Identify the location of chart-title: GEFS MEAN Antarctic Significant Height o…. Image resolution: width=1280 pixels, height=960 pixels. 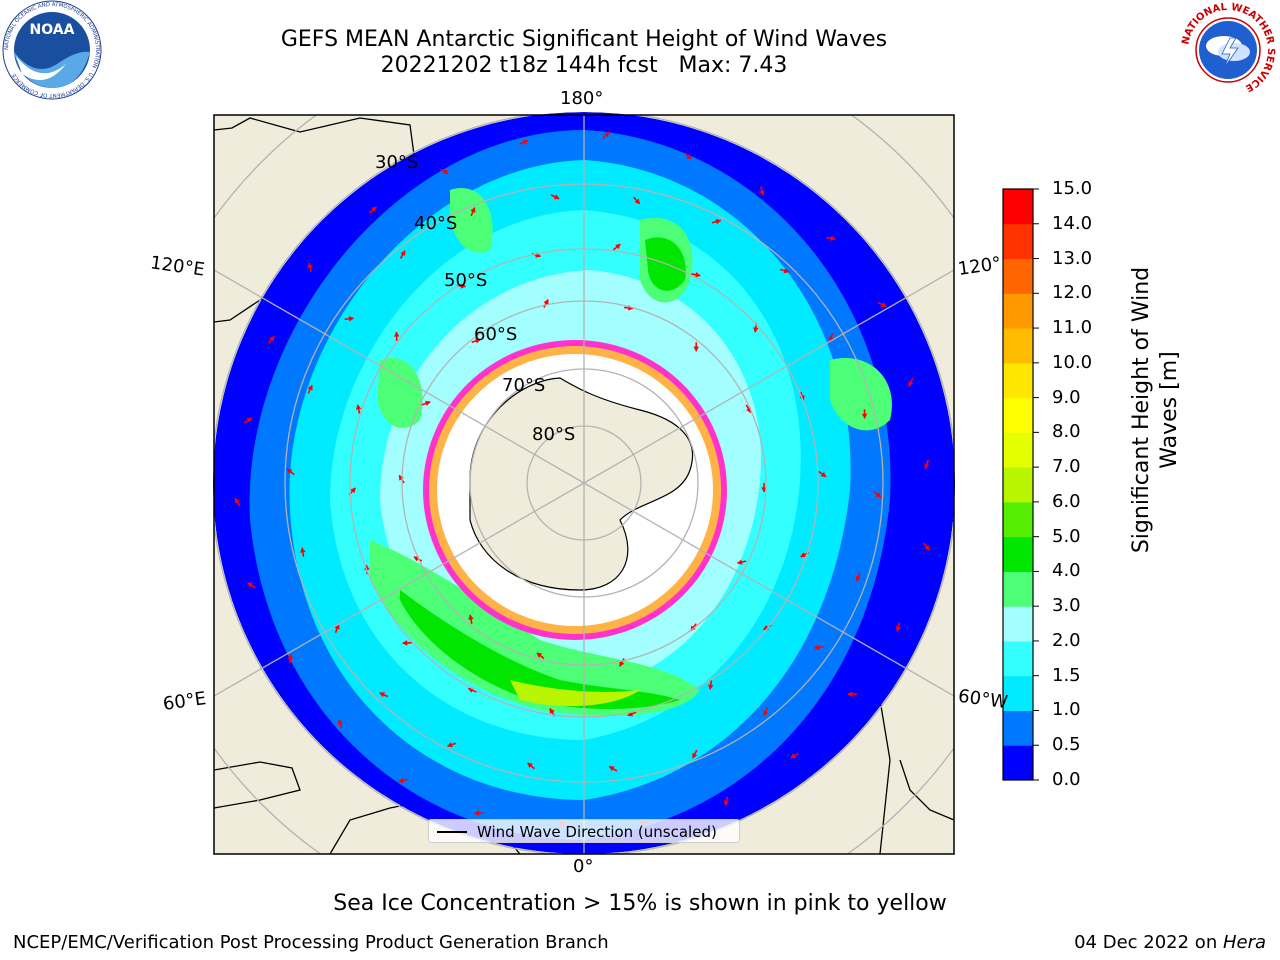
(584, 39).